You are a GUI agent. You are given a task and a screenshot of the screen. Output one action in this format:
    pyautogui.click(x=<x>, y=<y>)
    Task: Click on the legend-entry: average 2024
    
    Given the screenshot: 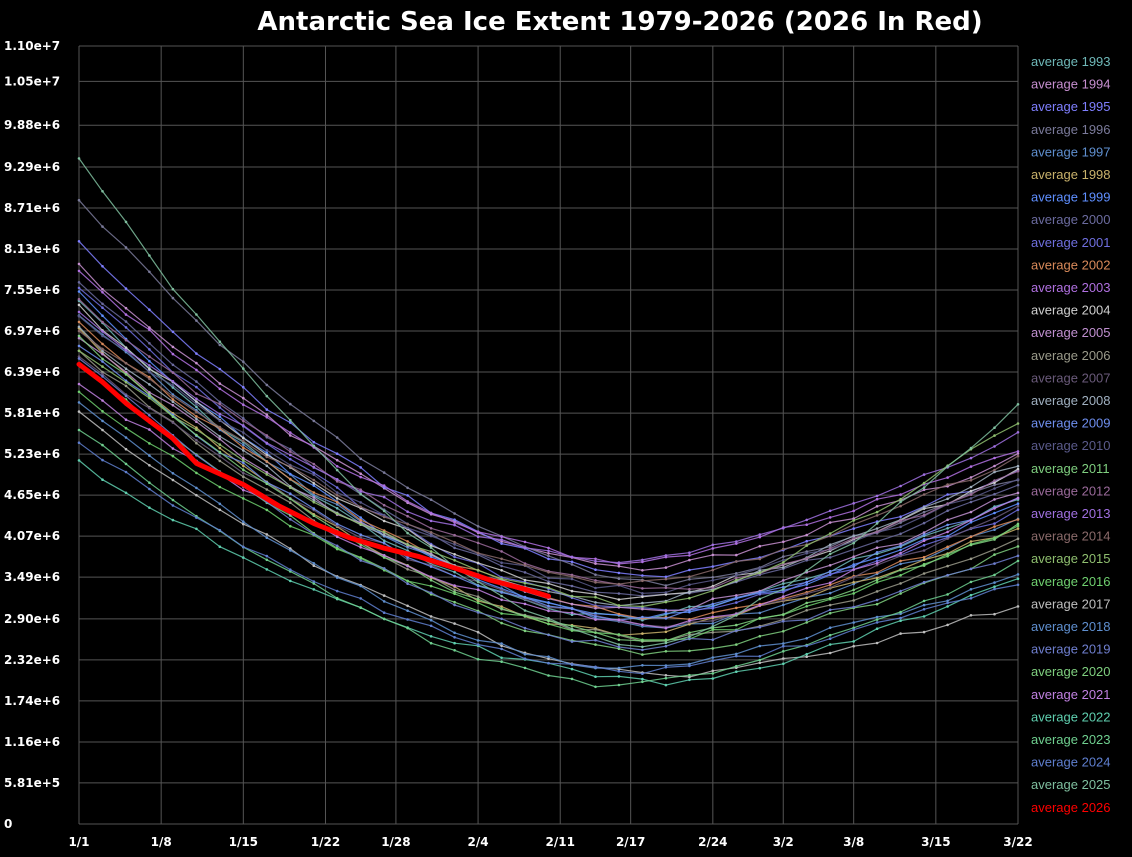 What is the action you would take?
    pyautogui.click(x=1071, y=762)
    